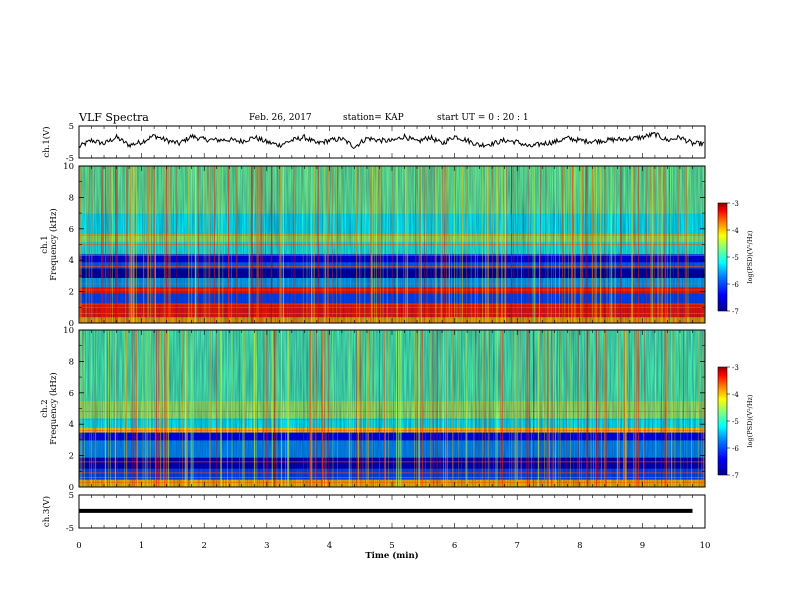 This screenshot has height=612, width=792. Describe the element at coordinates (45, 244) in the screenshot. I see `y-axis-label: ch.1` at that location.